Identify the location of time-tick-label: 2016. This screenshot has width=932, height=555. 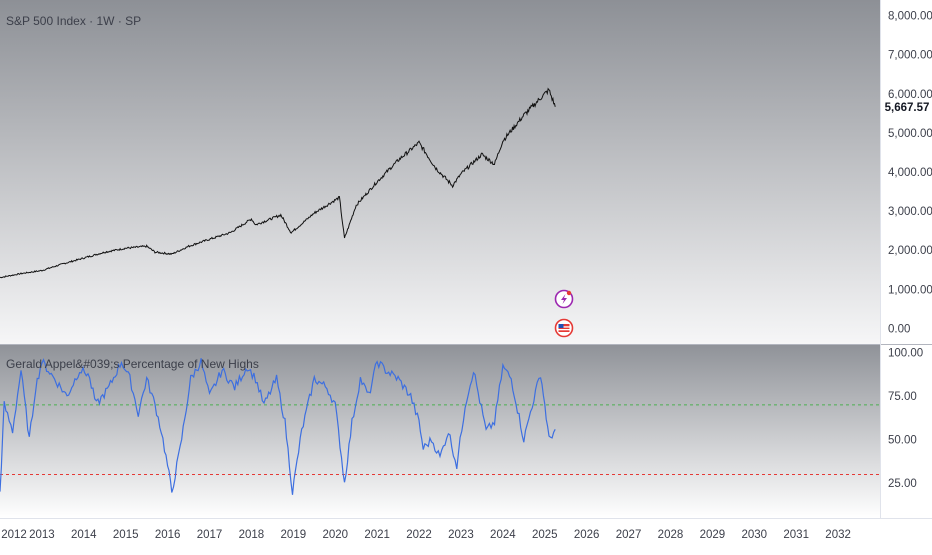
(168, 535).